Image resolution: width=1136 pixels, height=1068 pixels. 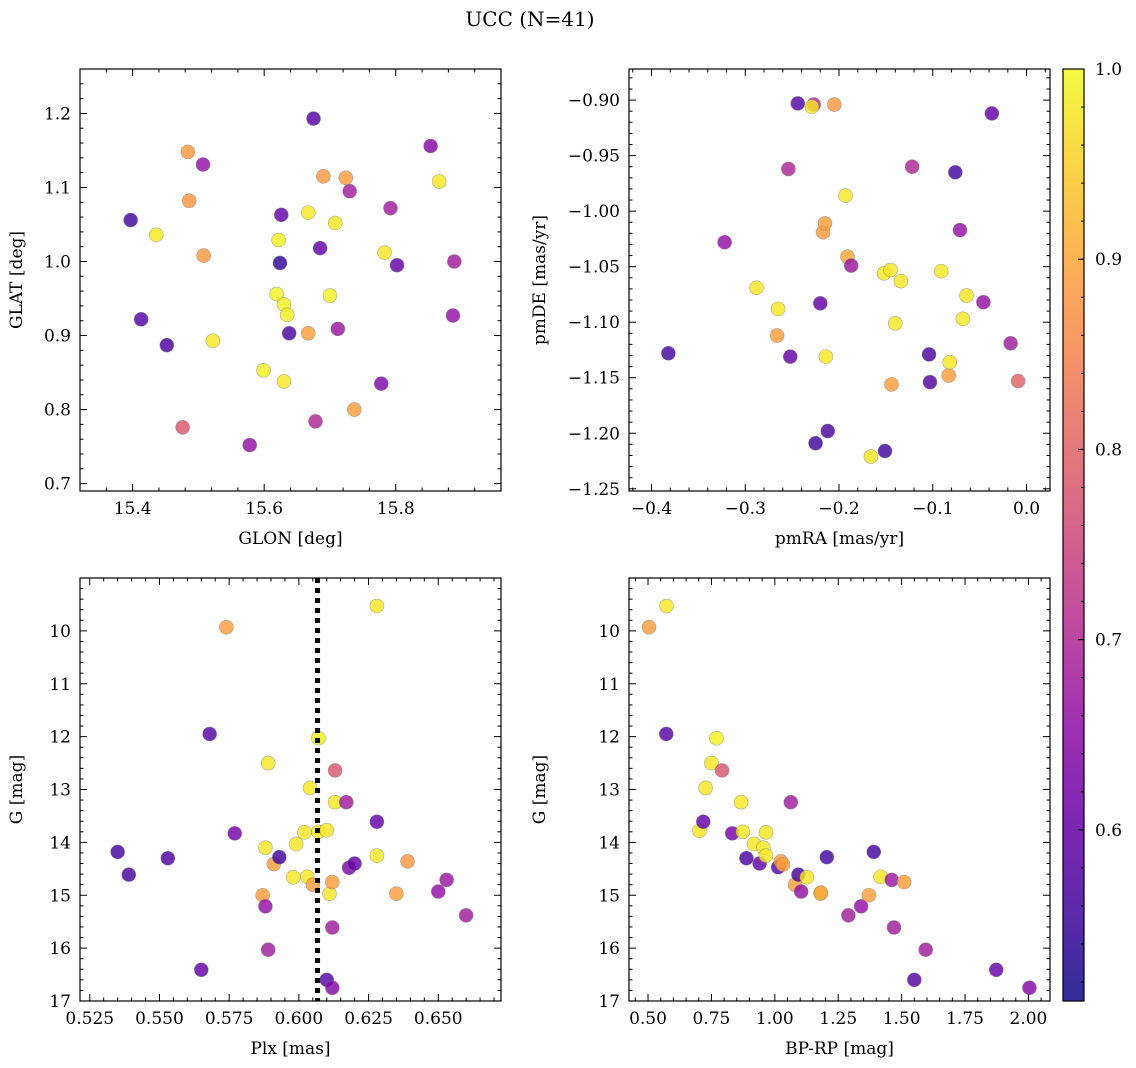 What do you see at coordinates (594, 268) in the screenshot?
I see `y-tick-label: −1.05` at bounding box center [594, 268].